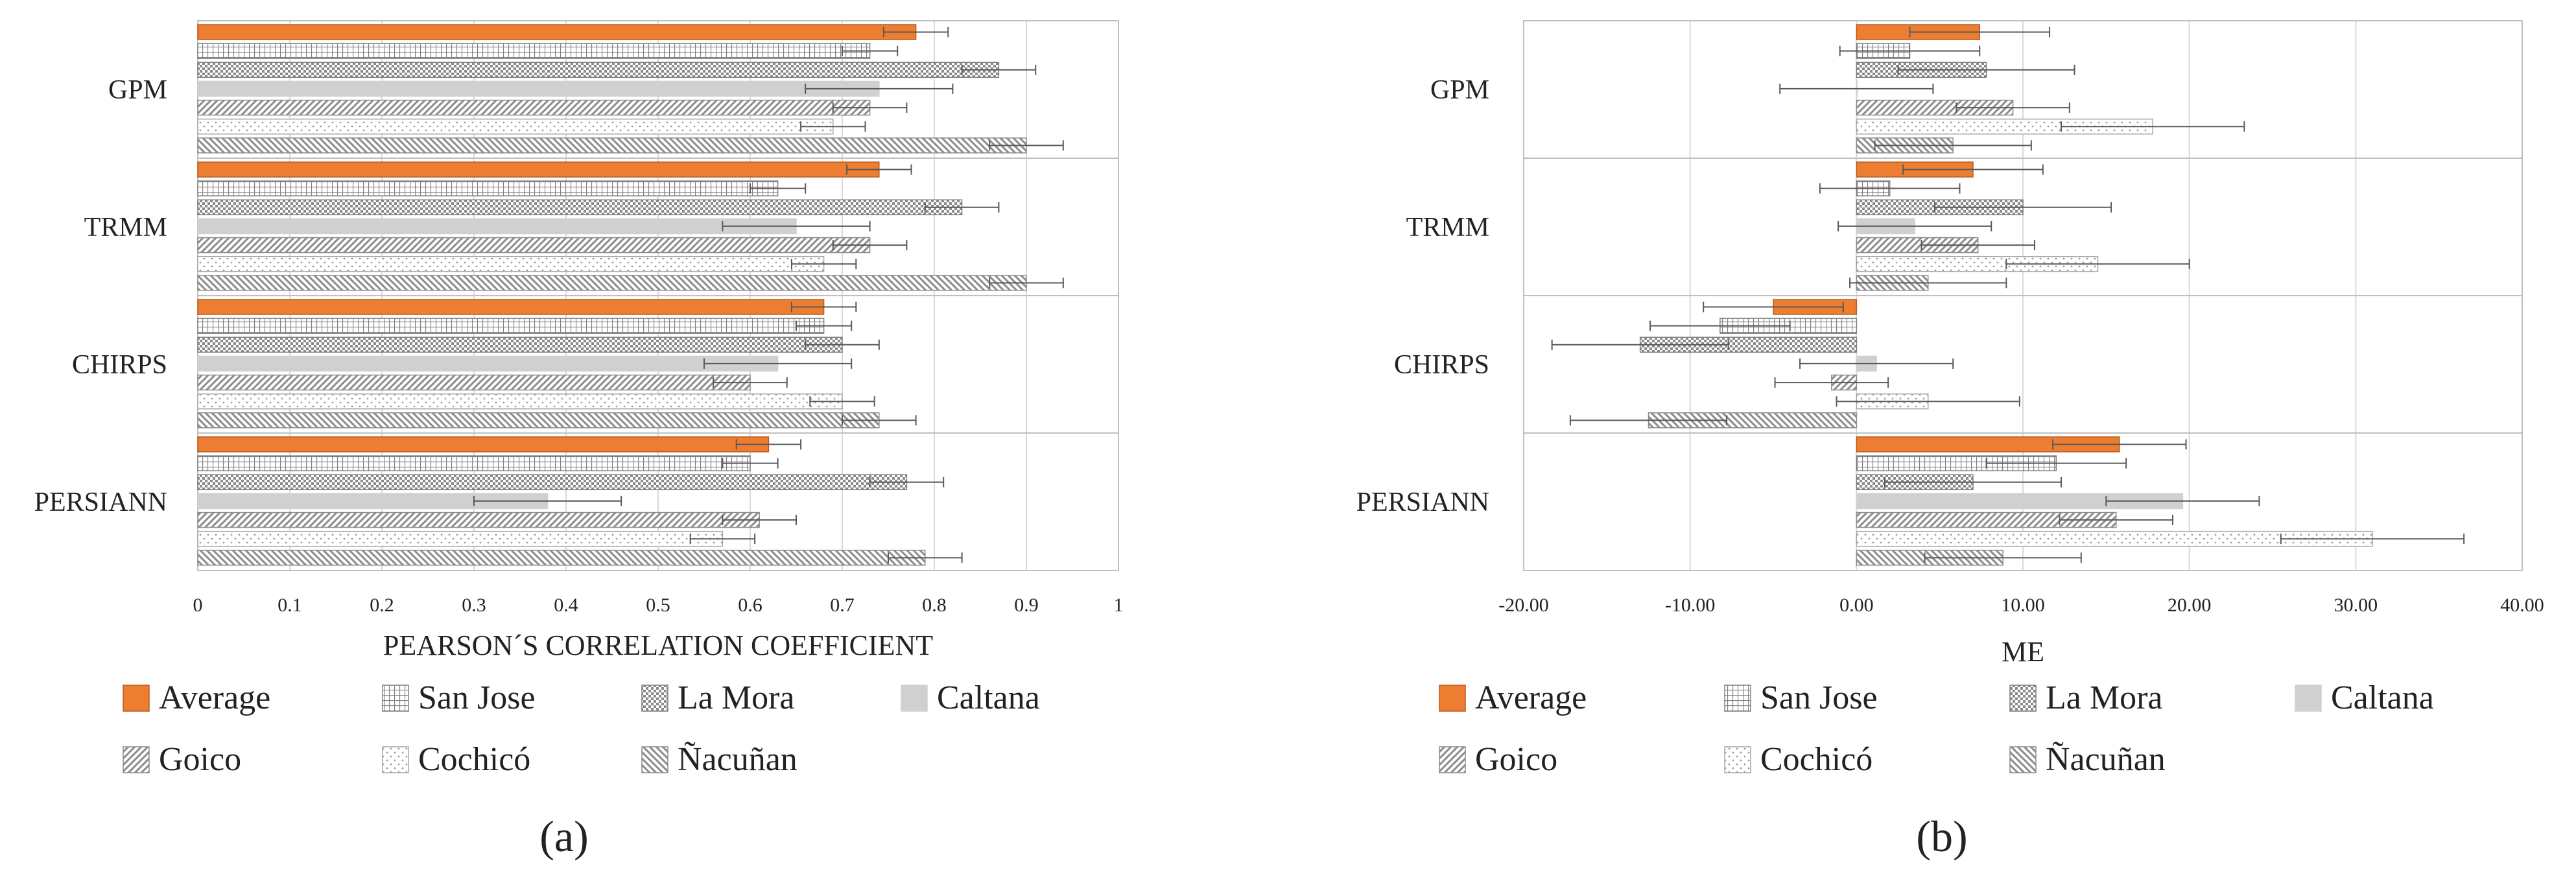 Image resolution: width=2576 pixels, height=892 pixels. What do you see at coordinates (2190, 605) in the screenshot?
I see `tick-label-b-4: 20.00` at bounding box center [2190, 605].